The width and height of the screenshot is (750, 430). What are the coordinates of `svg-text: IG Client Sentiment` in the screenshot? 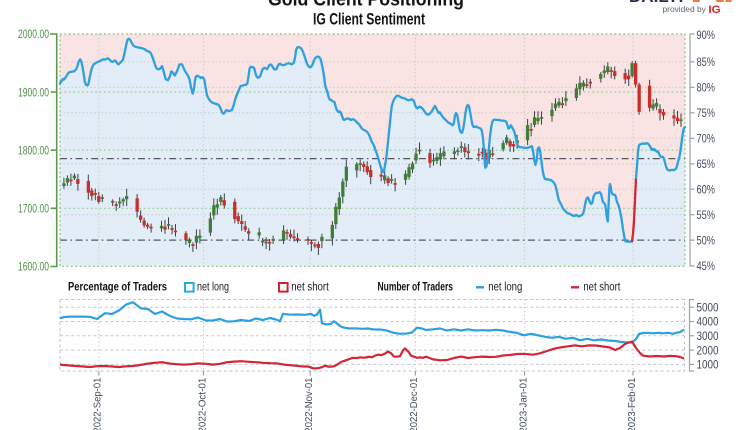 It's located at (369, 19).